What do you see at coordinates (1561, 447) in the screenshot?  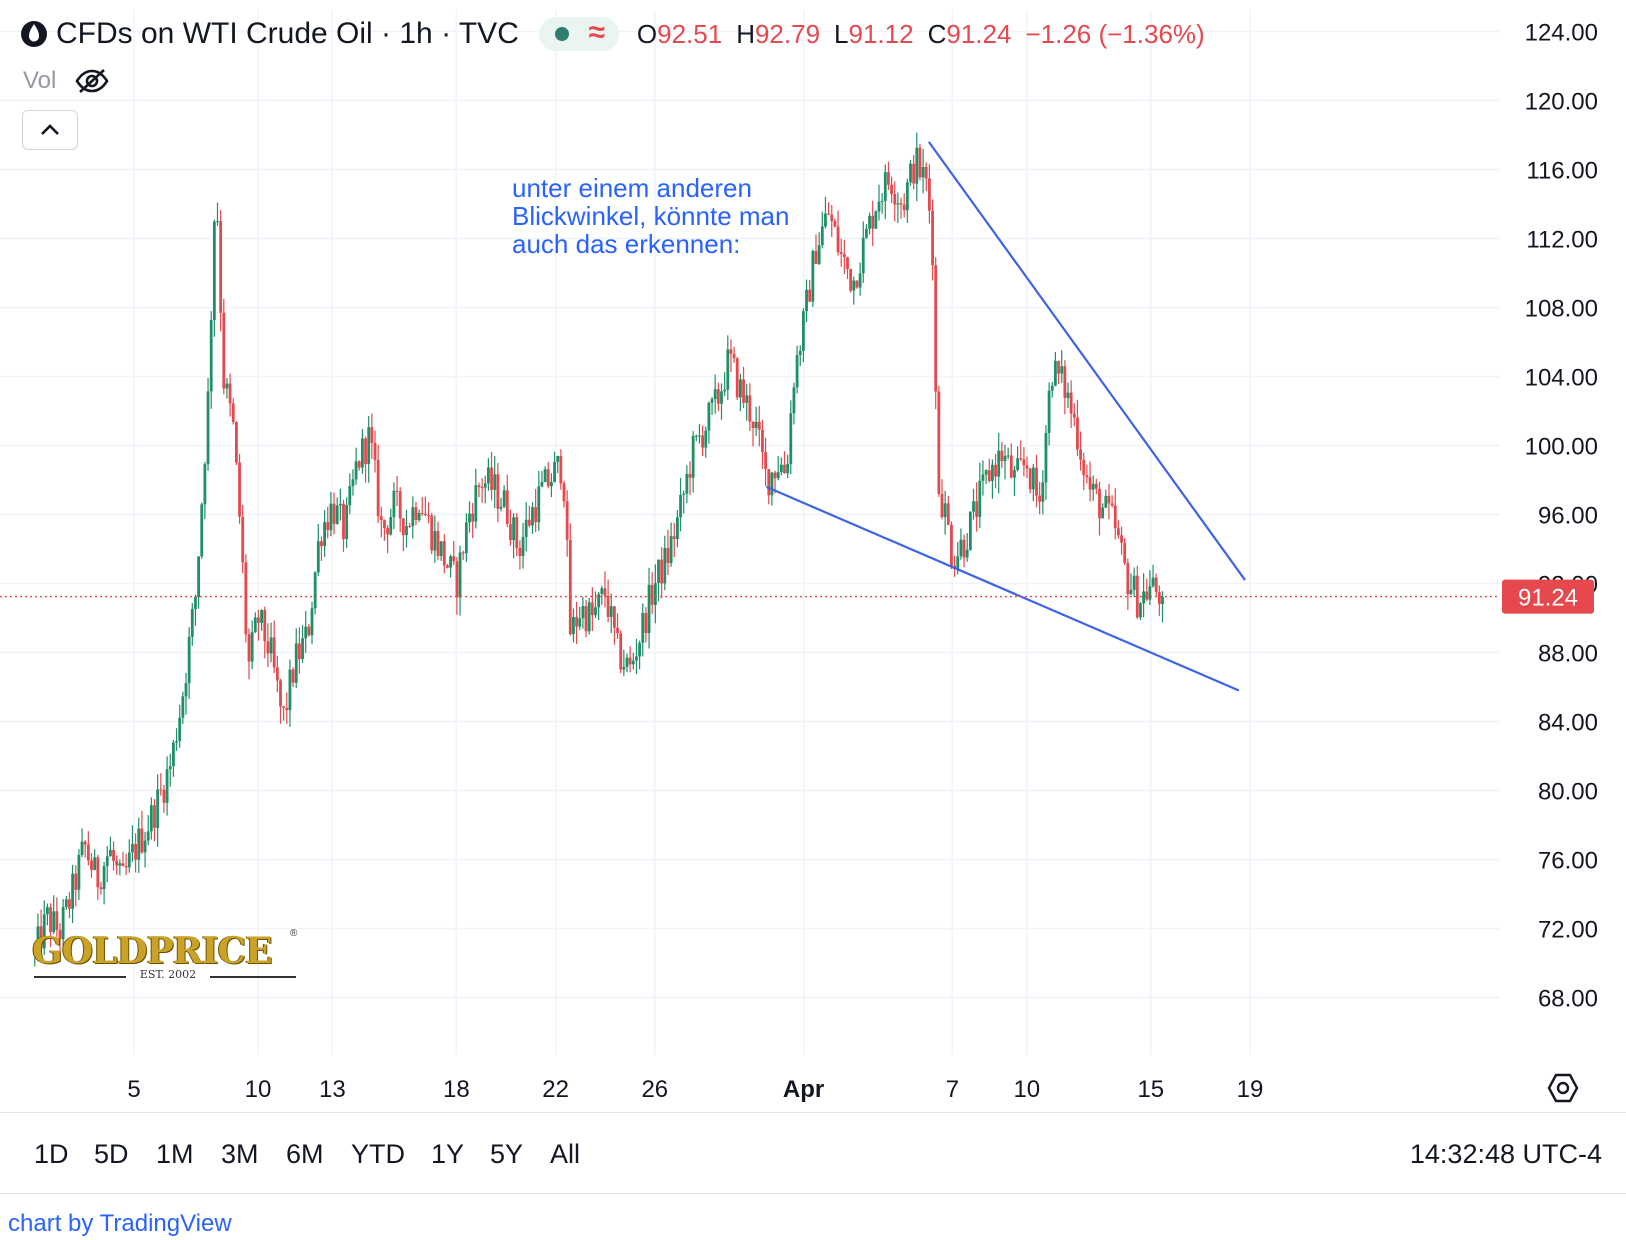 I see `y-tick-label: 100.00` at bounding box center [1561, 447].